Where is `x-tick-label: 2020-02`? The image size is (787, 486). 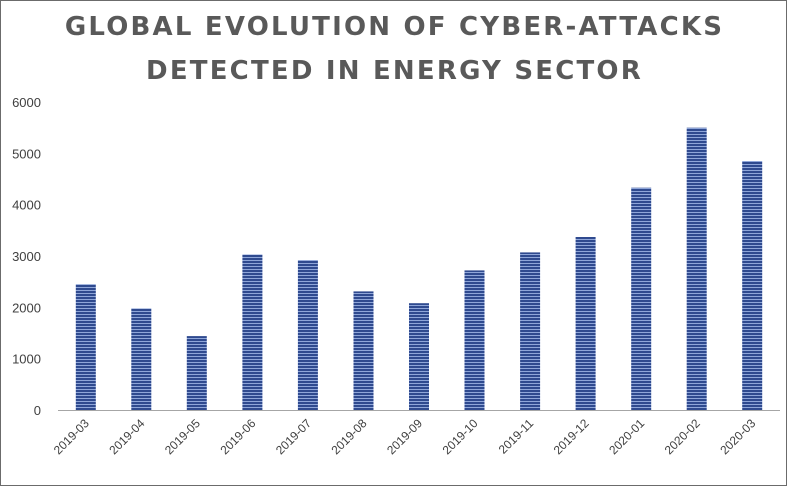 x-tick-label: 2020-02 is located at coordinates (682, 436).